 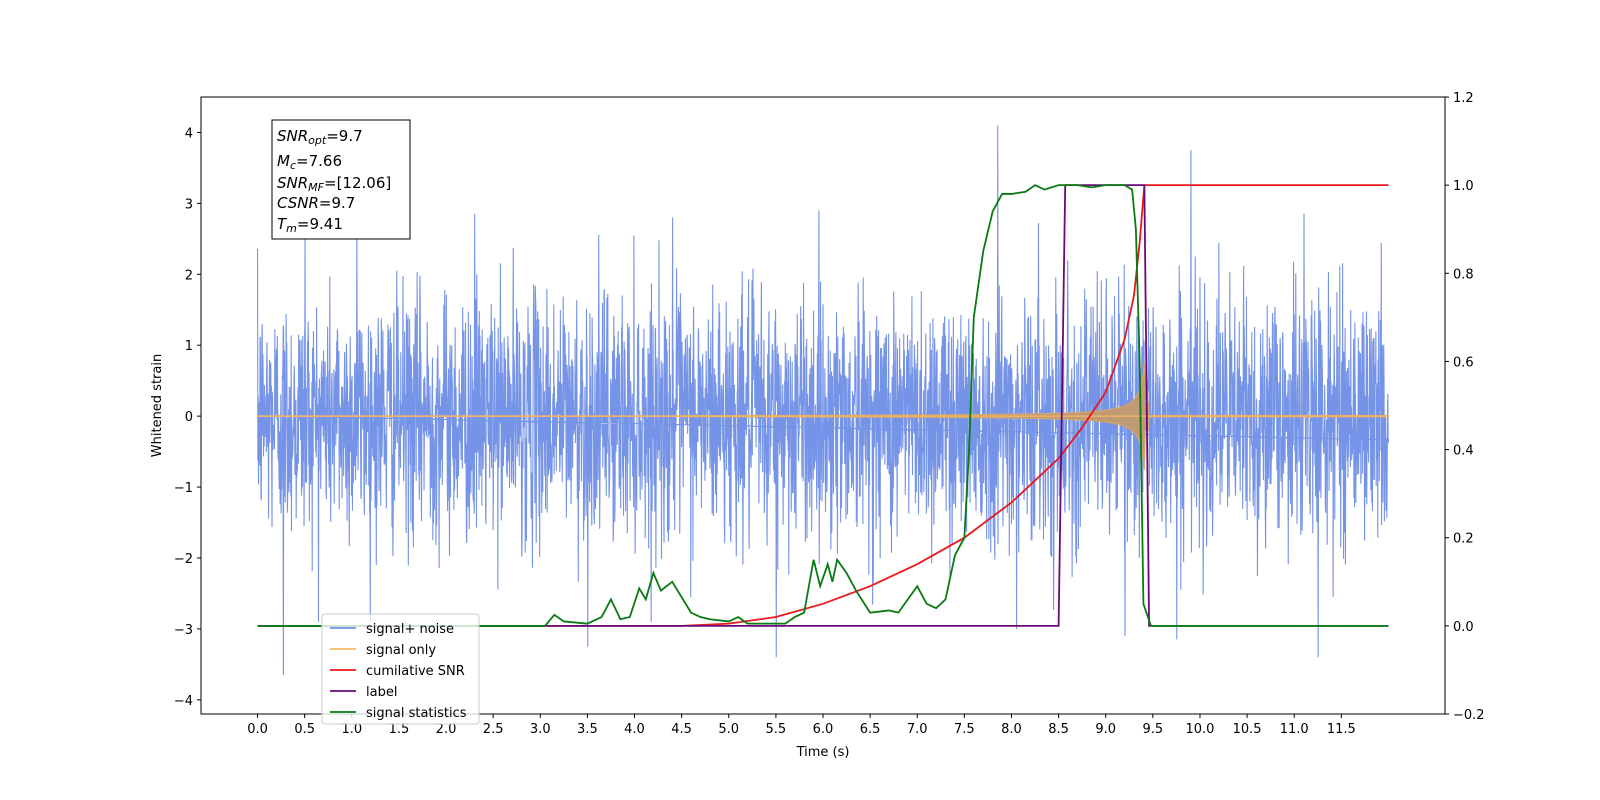 I want to click on legend-item-signal-statistics: signal statistics, so click(x=398, y=713).